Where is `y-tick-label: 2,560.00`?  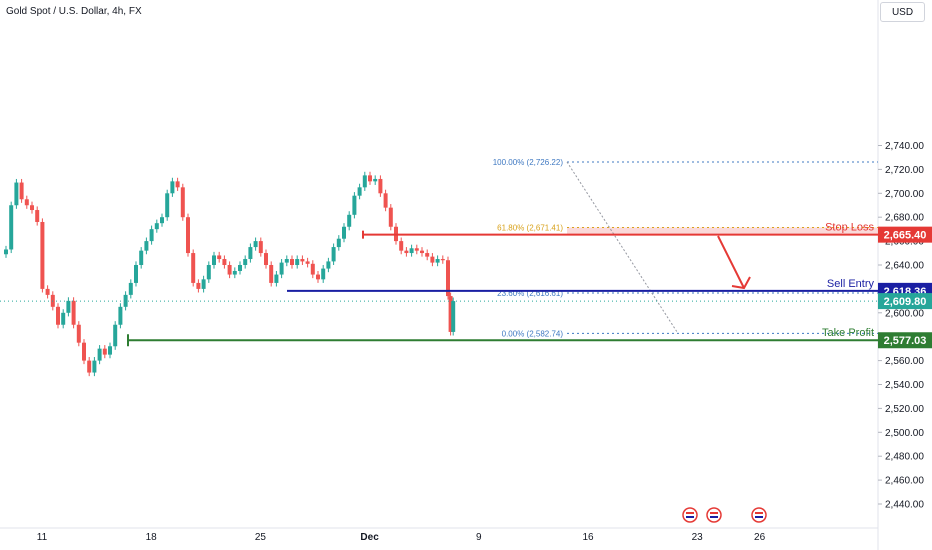 y-tick-label: 2,560.00 is located at coordinates (904, 361).